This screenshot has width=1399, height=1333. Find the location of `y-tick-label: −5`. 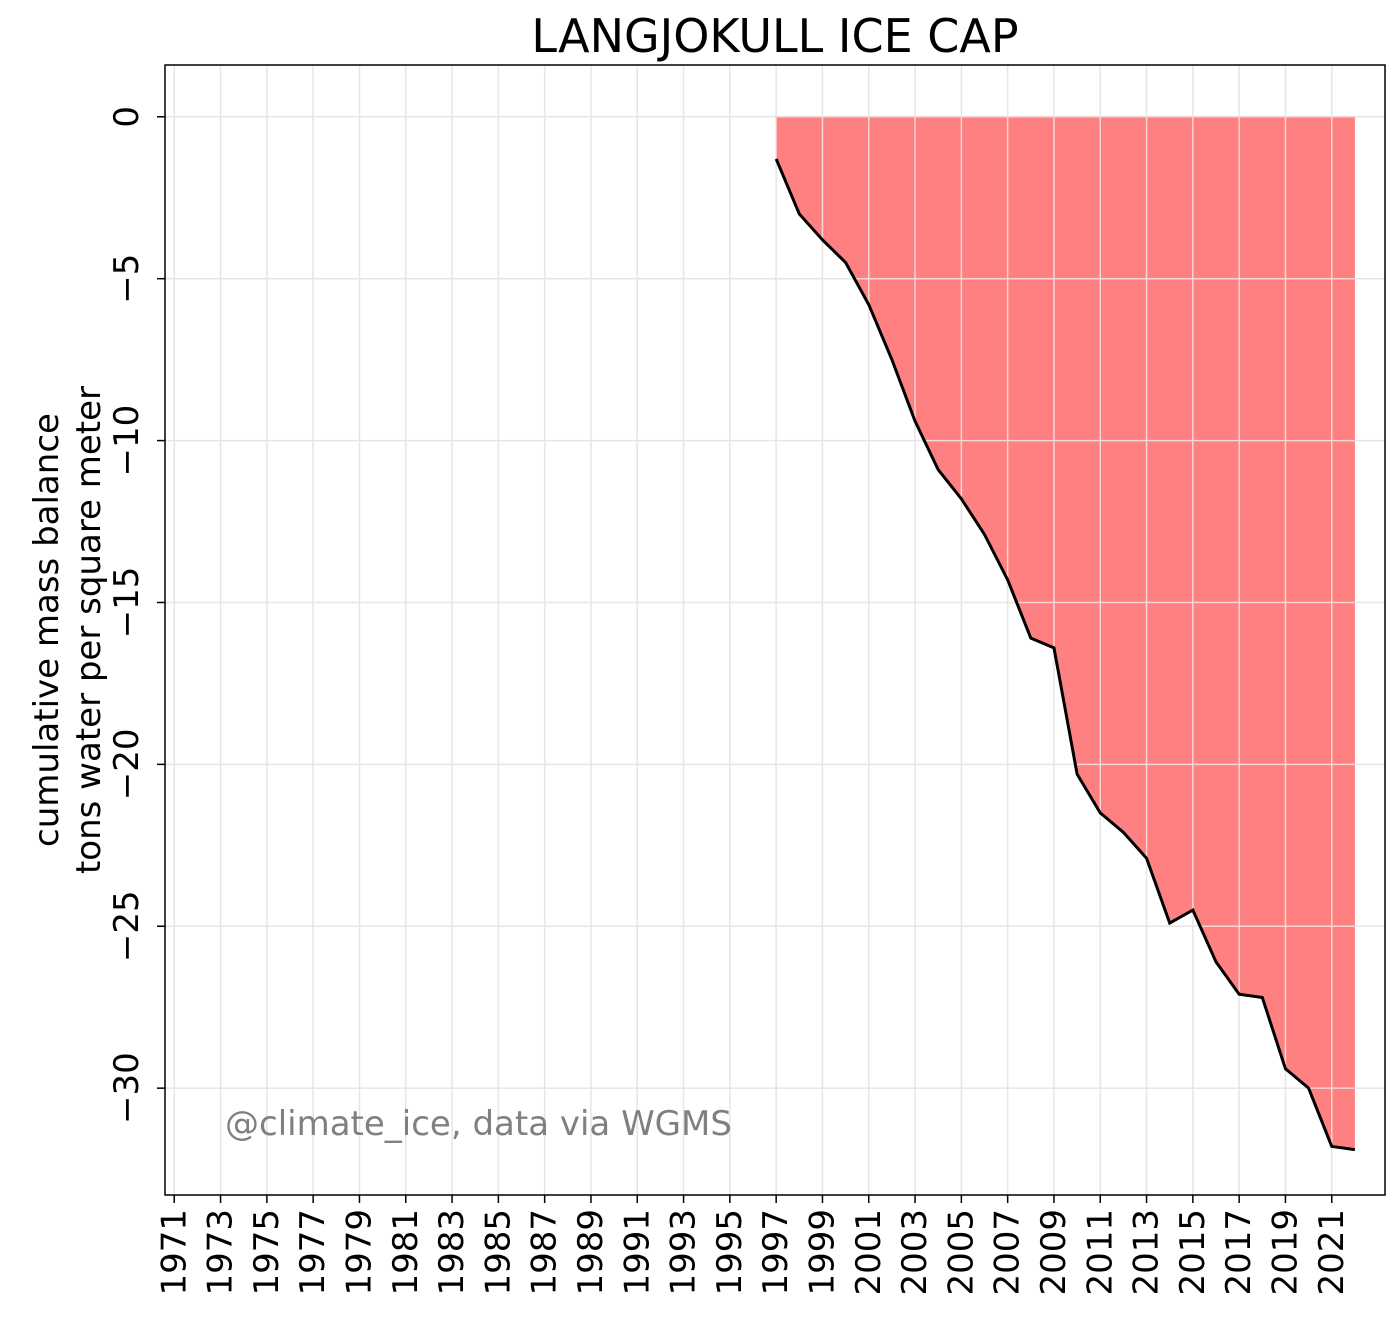

y-tick-label: −5 is located at coordinates (127, 279).